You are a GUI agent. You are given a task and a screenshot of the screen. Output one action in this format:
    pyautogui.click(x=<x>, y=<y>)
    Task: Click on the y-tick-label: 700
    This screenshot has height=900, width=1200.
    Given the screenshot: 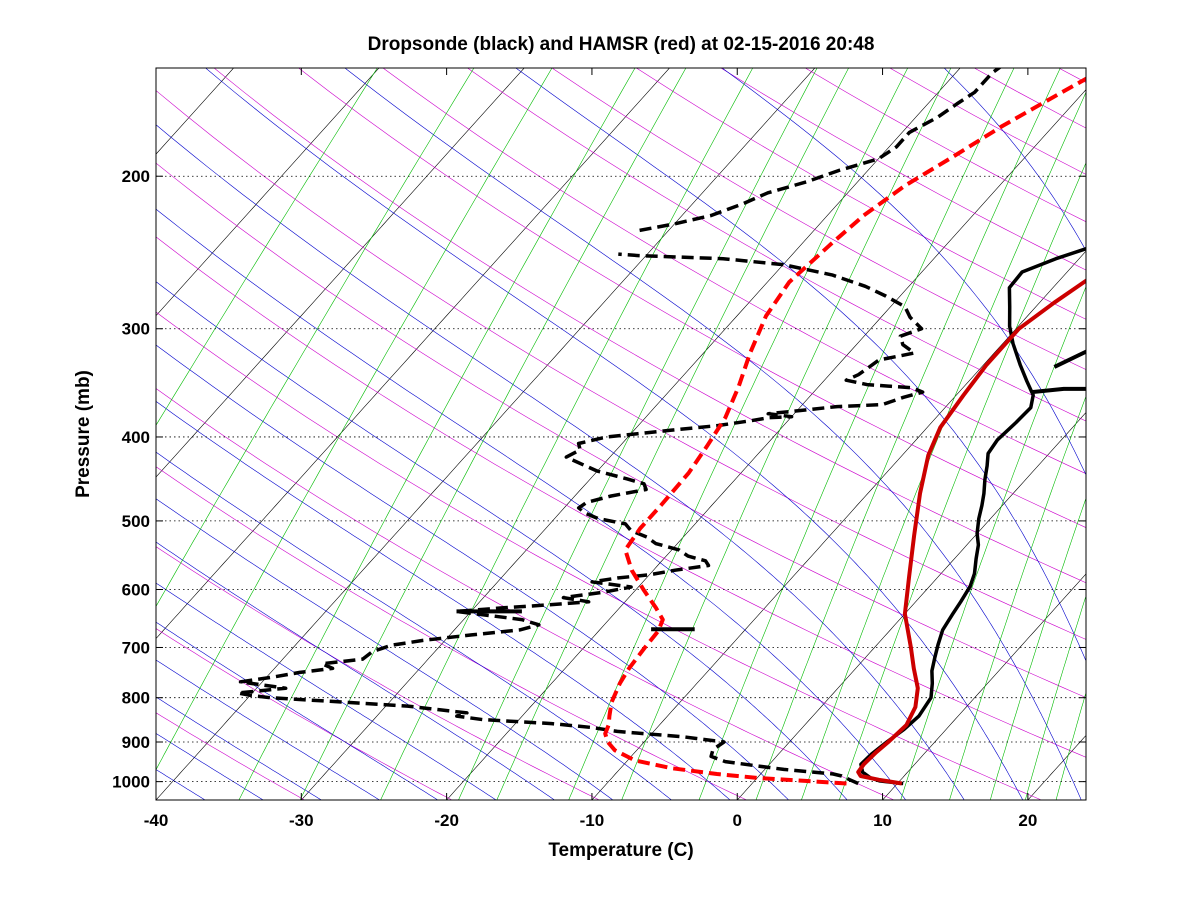 What is the action you would take?
    pyautogui.click(x=136, y=647)
    